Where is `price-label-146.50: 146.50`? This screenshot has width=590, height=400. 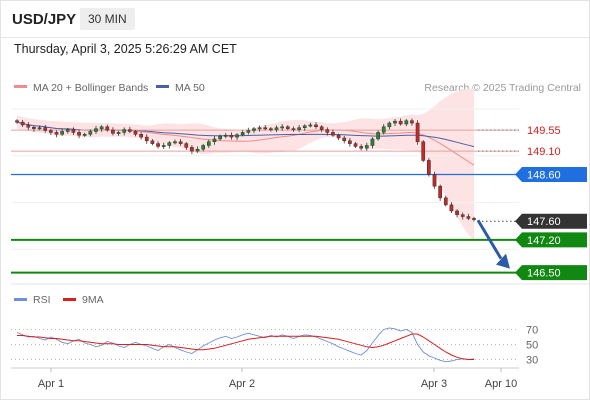
price-label-146.50: 146.50 is located at coordinates (544, 274).